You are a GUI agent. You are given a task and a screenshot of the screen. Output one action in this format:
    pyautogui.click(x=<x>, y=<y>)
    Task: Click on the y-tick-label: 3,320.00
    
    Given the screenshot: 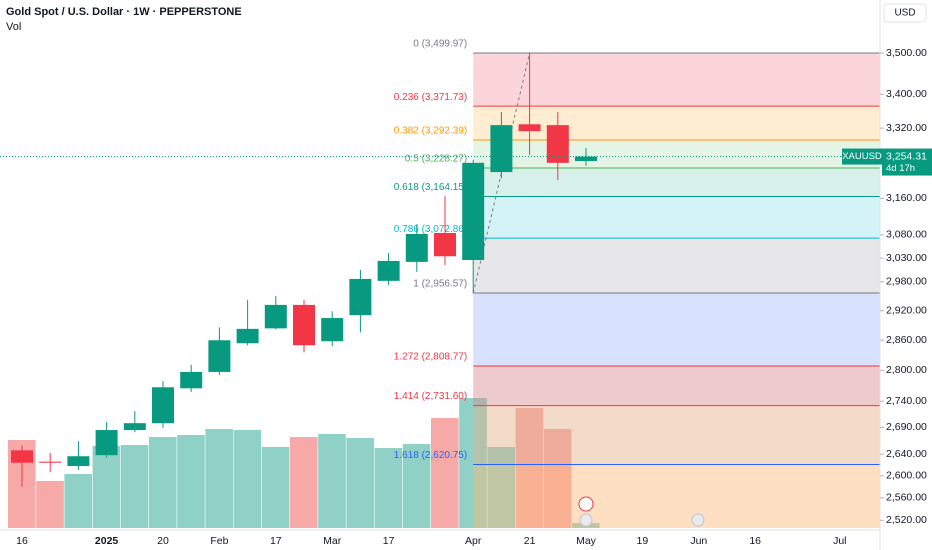 What is the action you would take?
    pyautogui.click(x=906, y=128)
    